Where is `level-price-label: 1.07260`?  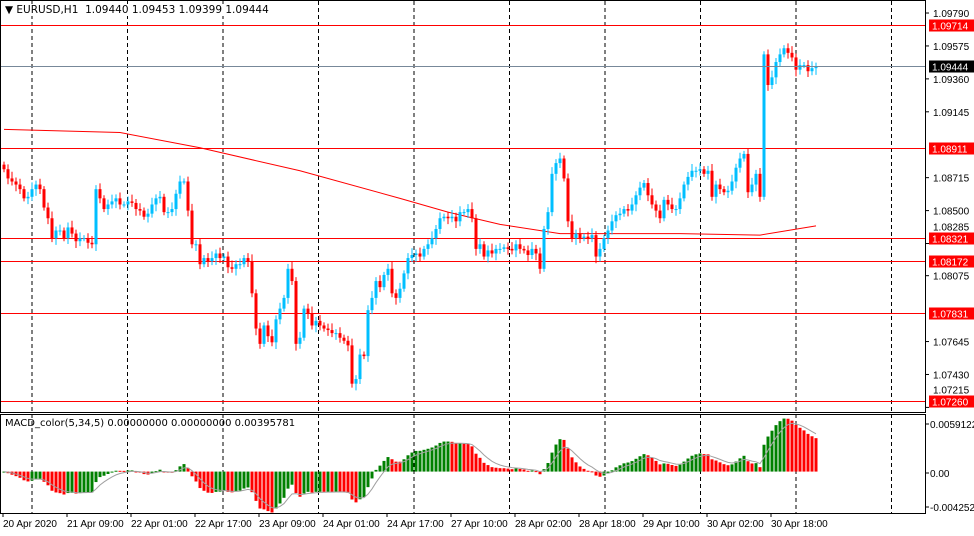
level-price-label: 1.07260 is located at coordinates (950, 403).